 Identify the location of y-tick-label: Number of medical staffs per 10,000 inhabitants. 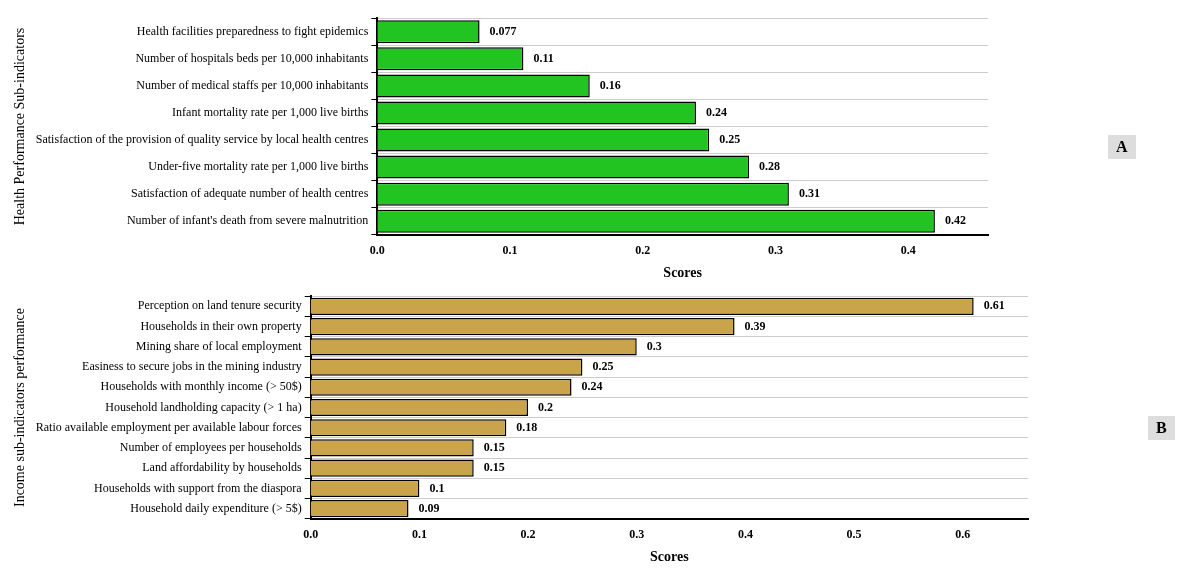
(252, 85).